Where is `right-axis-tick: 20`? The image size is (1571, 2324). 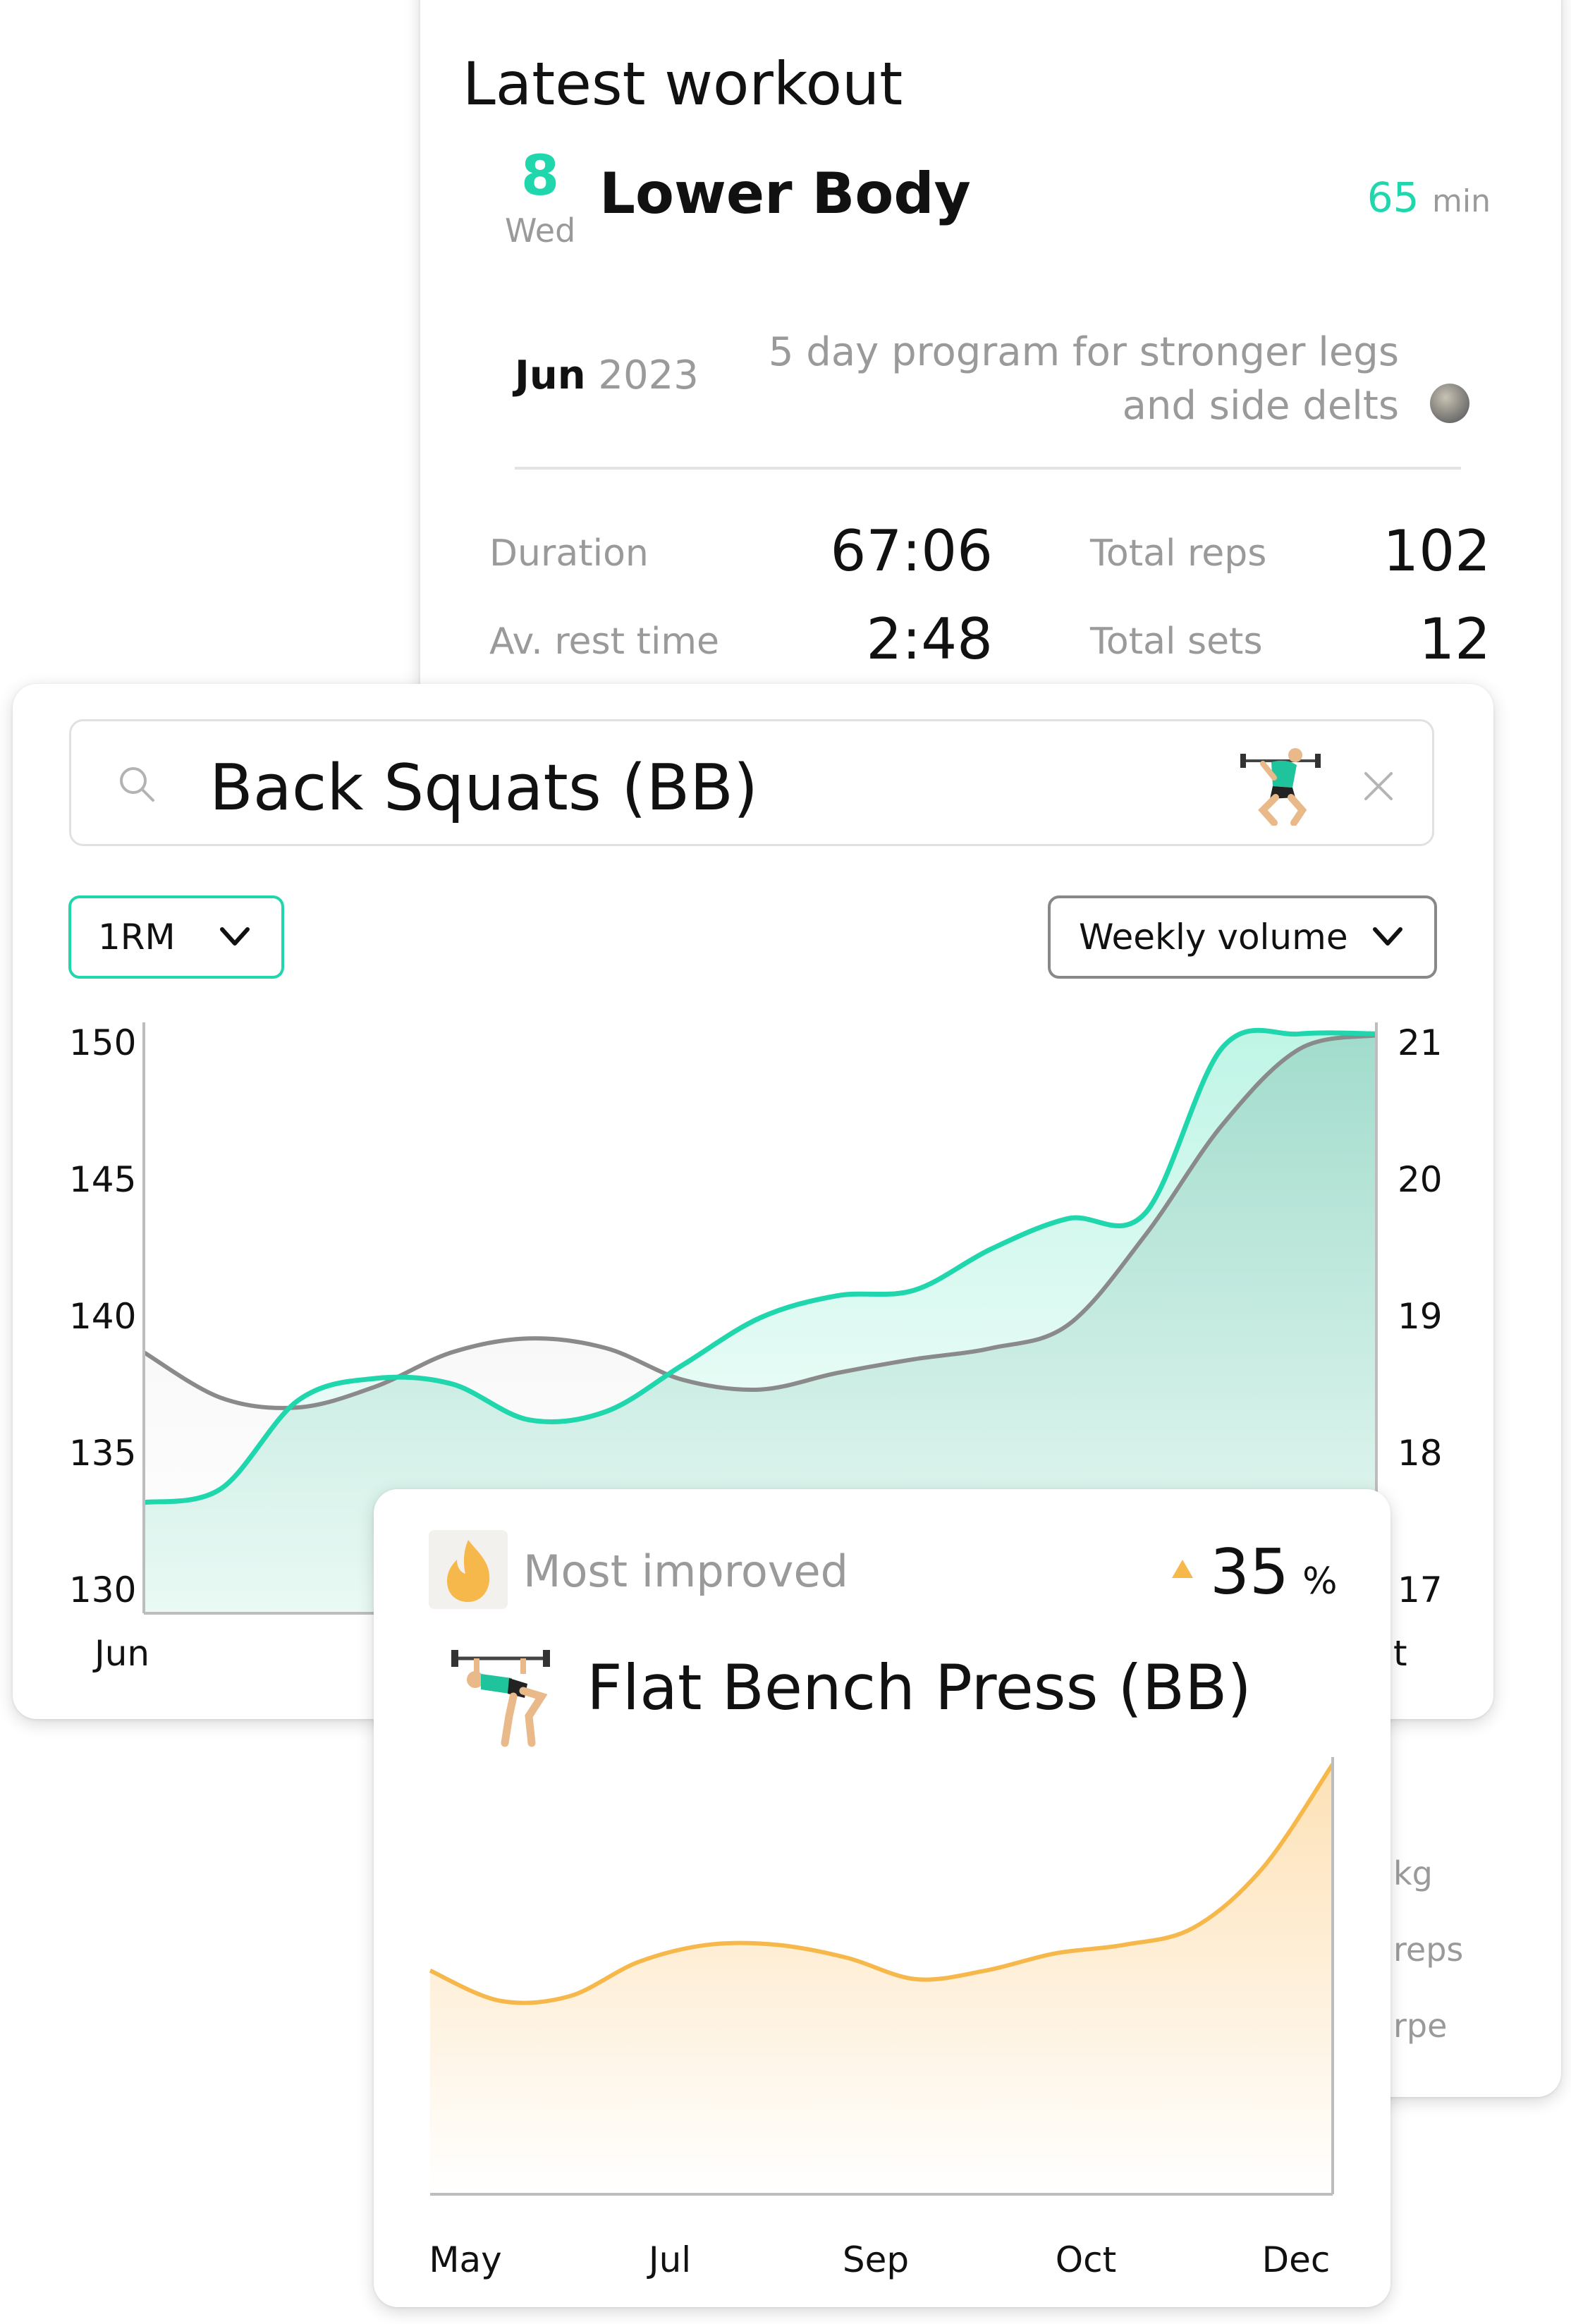 right-axis-tick: 20 is located at coordinates (1420, 1179).